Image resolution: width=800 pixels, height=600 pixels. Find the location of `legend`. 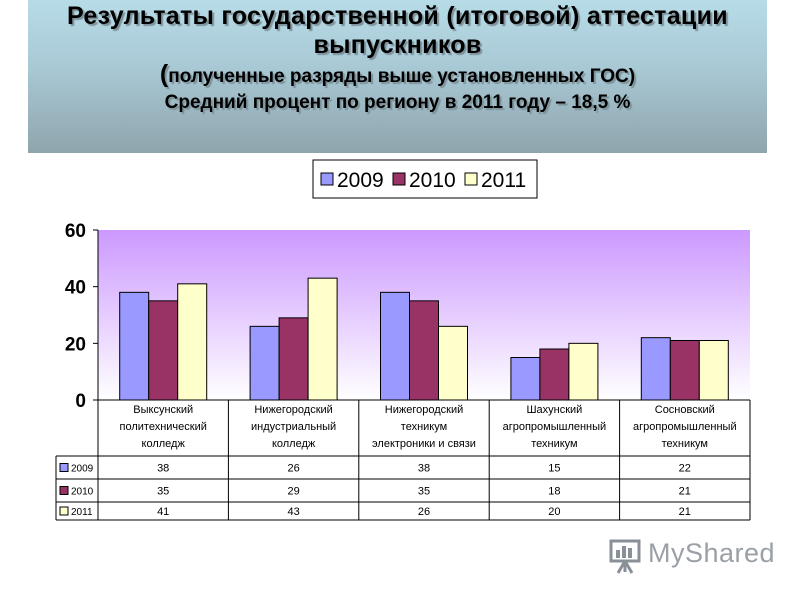

legend is located at coordinates (425, 179).